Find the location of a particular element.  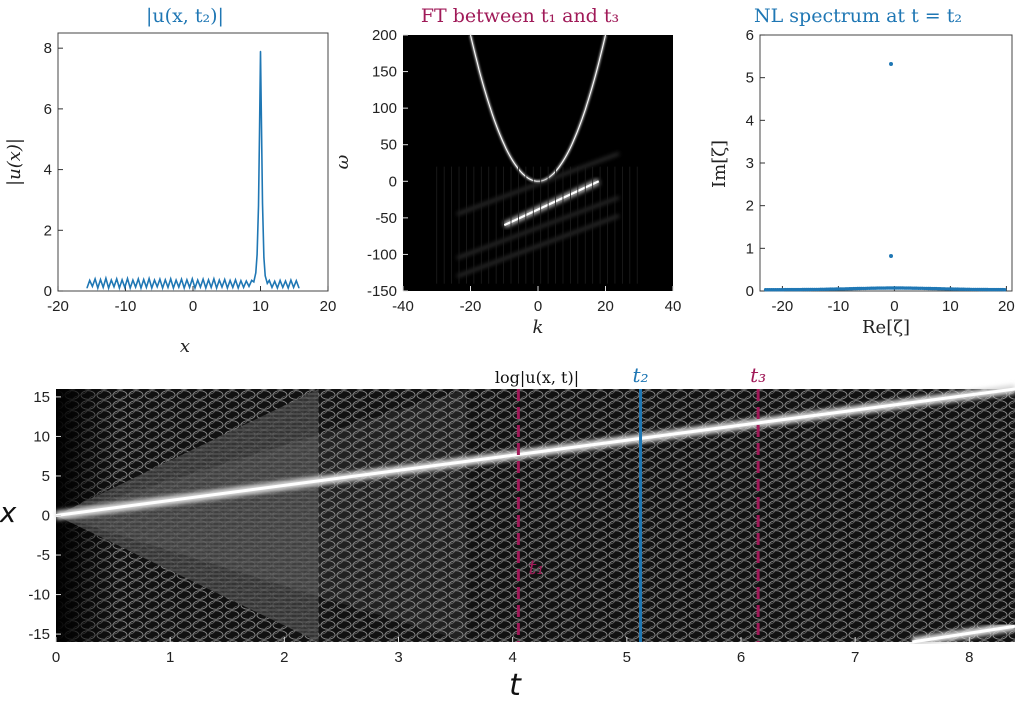

y-tick-label: 8 is located at coordinates (48, 48).